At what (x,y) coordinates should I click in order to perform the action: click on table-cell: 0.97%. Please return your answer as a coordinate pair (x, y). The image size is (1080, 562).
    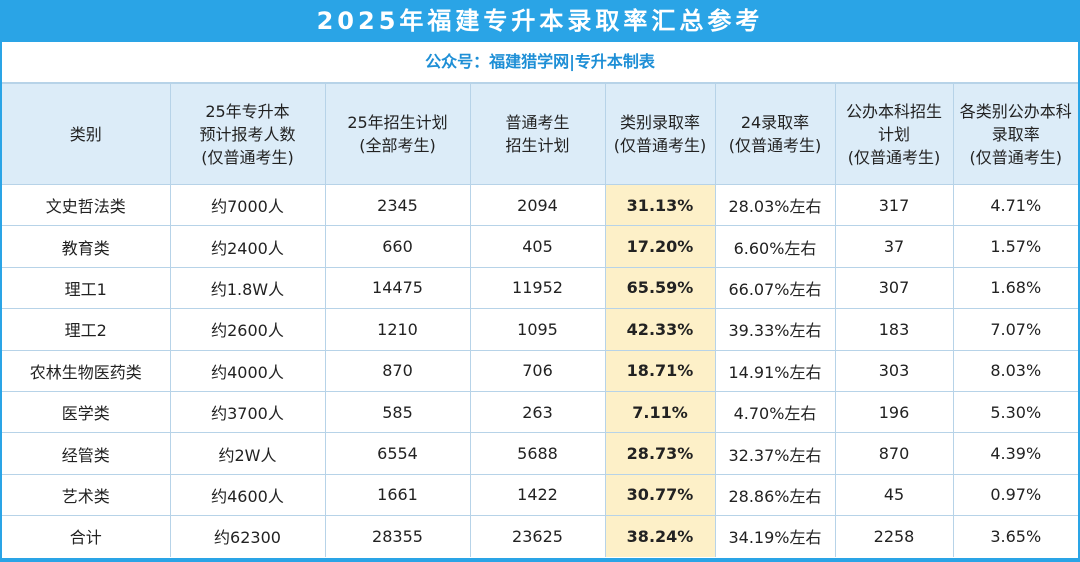
    Looking at the image, I should click on (1015, 495).